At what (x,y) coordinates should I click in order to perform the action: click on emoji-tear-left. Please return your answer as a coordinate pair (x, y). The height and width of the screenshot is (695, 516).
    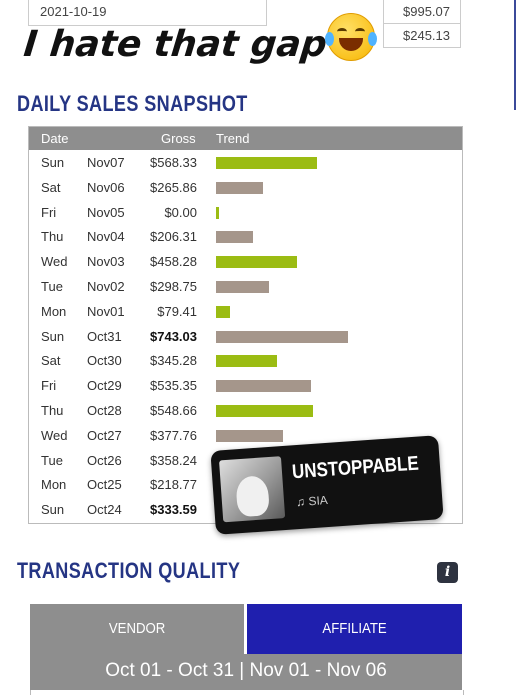
    Looking at the image, I should click on (329, 39).